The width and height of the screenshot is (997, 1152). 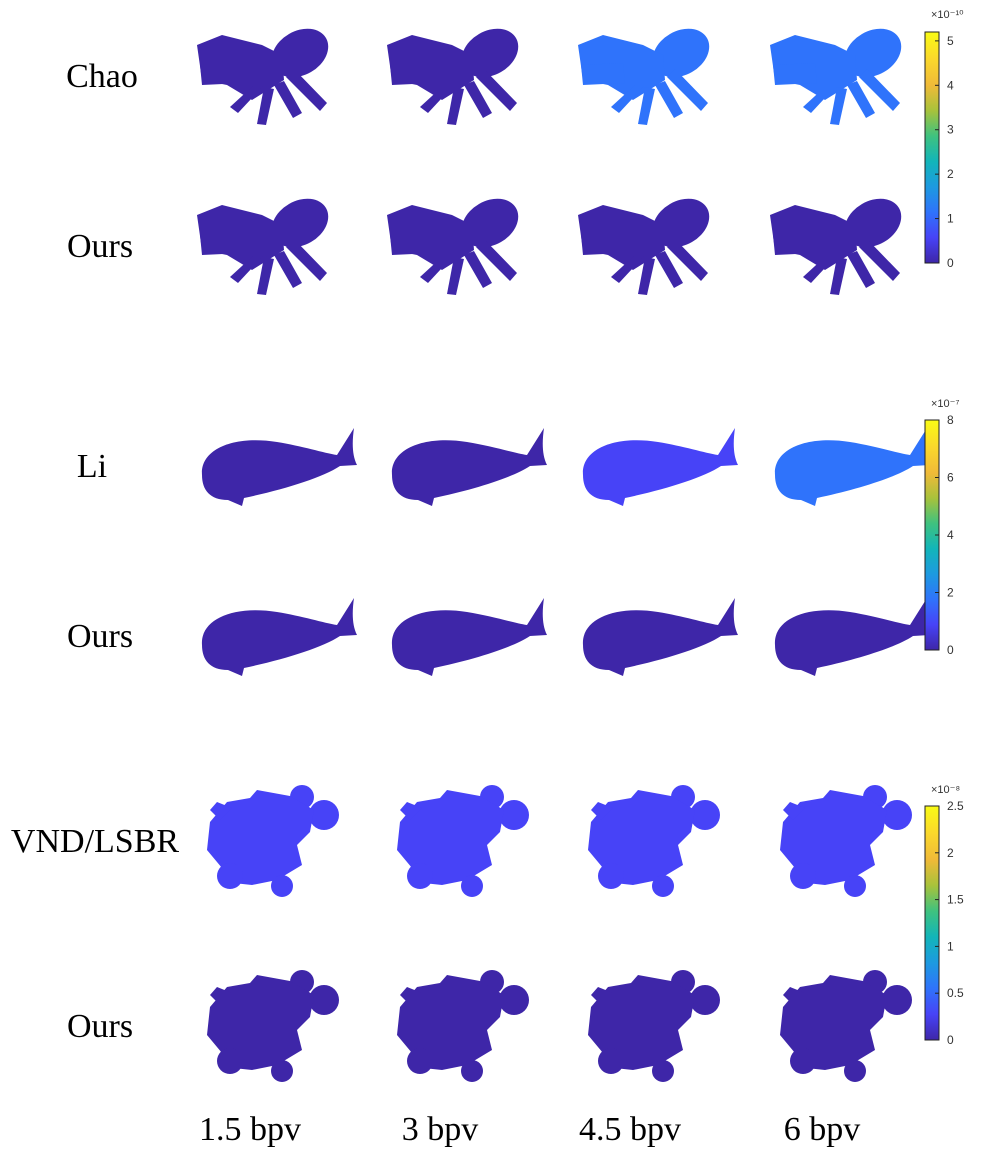 What do you see at coordinates (950, 41) in the screenshot?
I see `colorbar-tick-label: 5` at bounding box center [950, 41].